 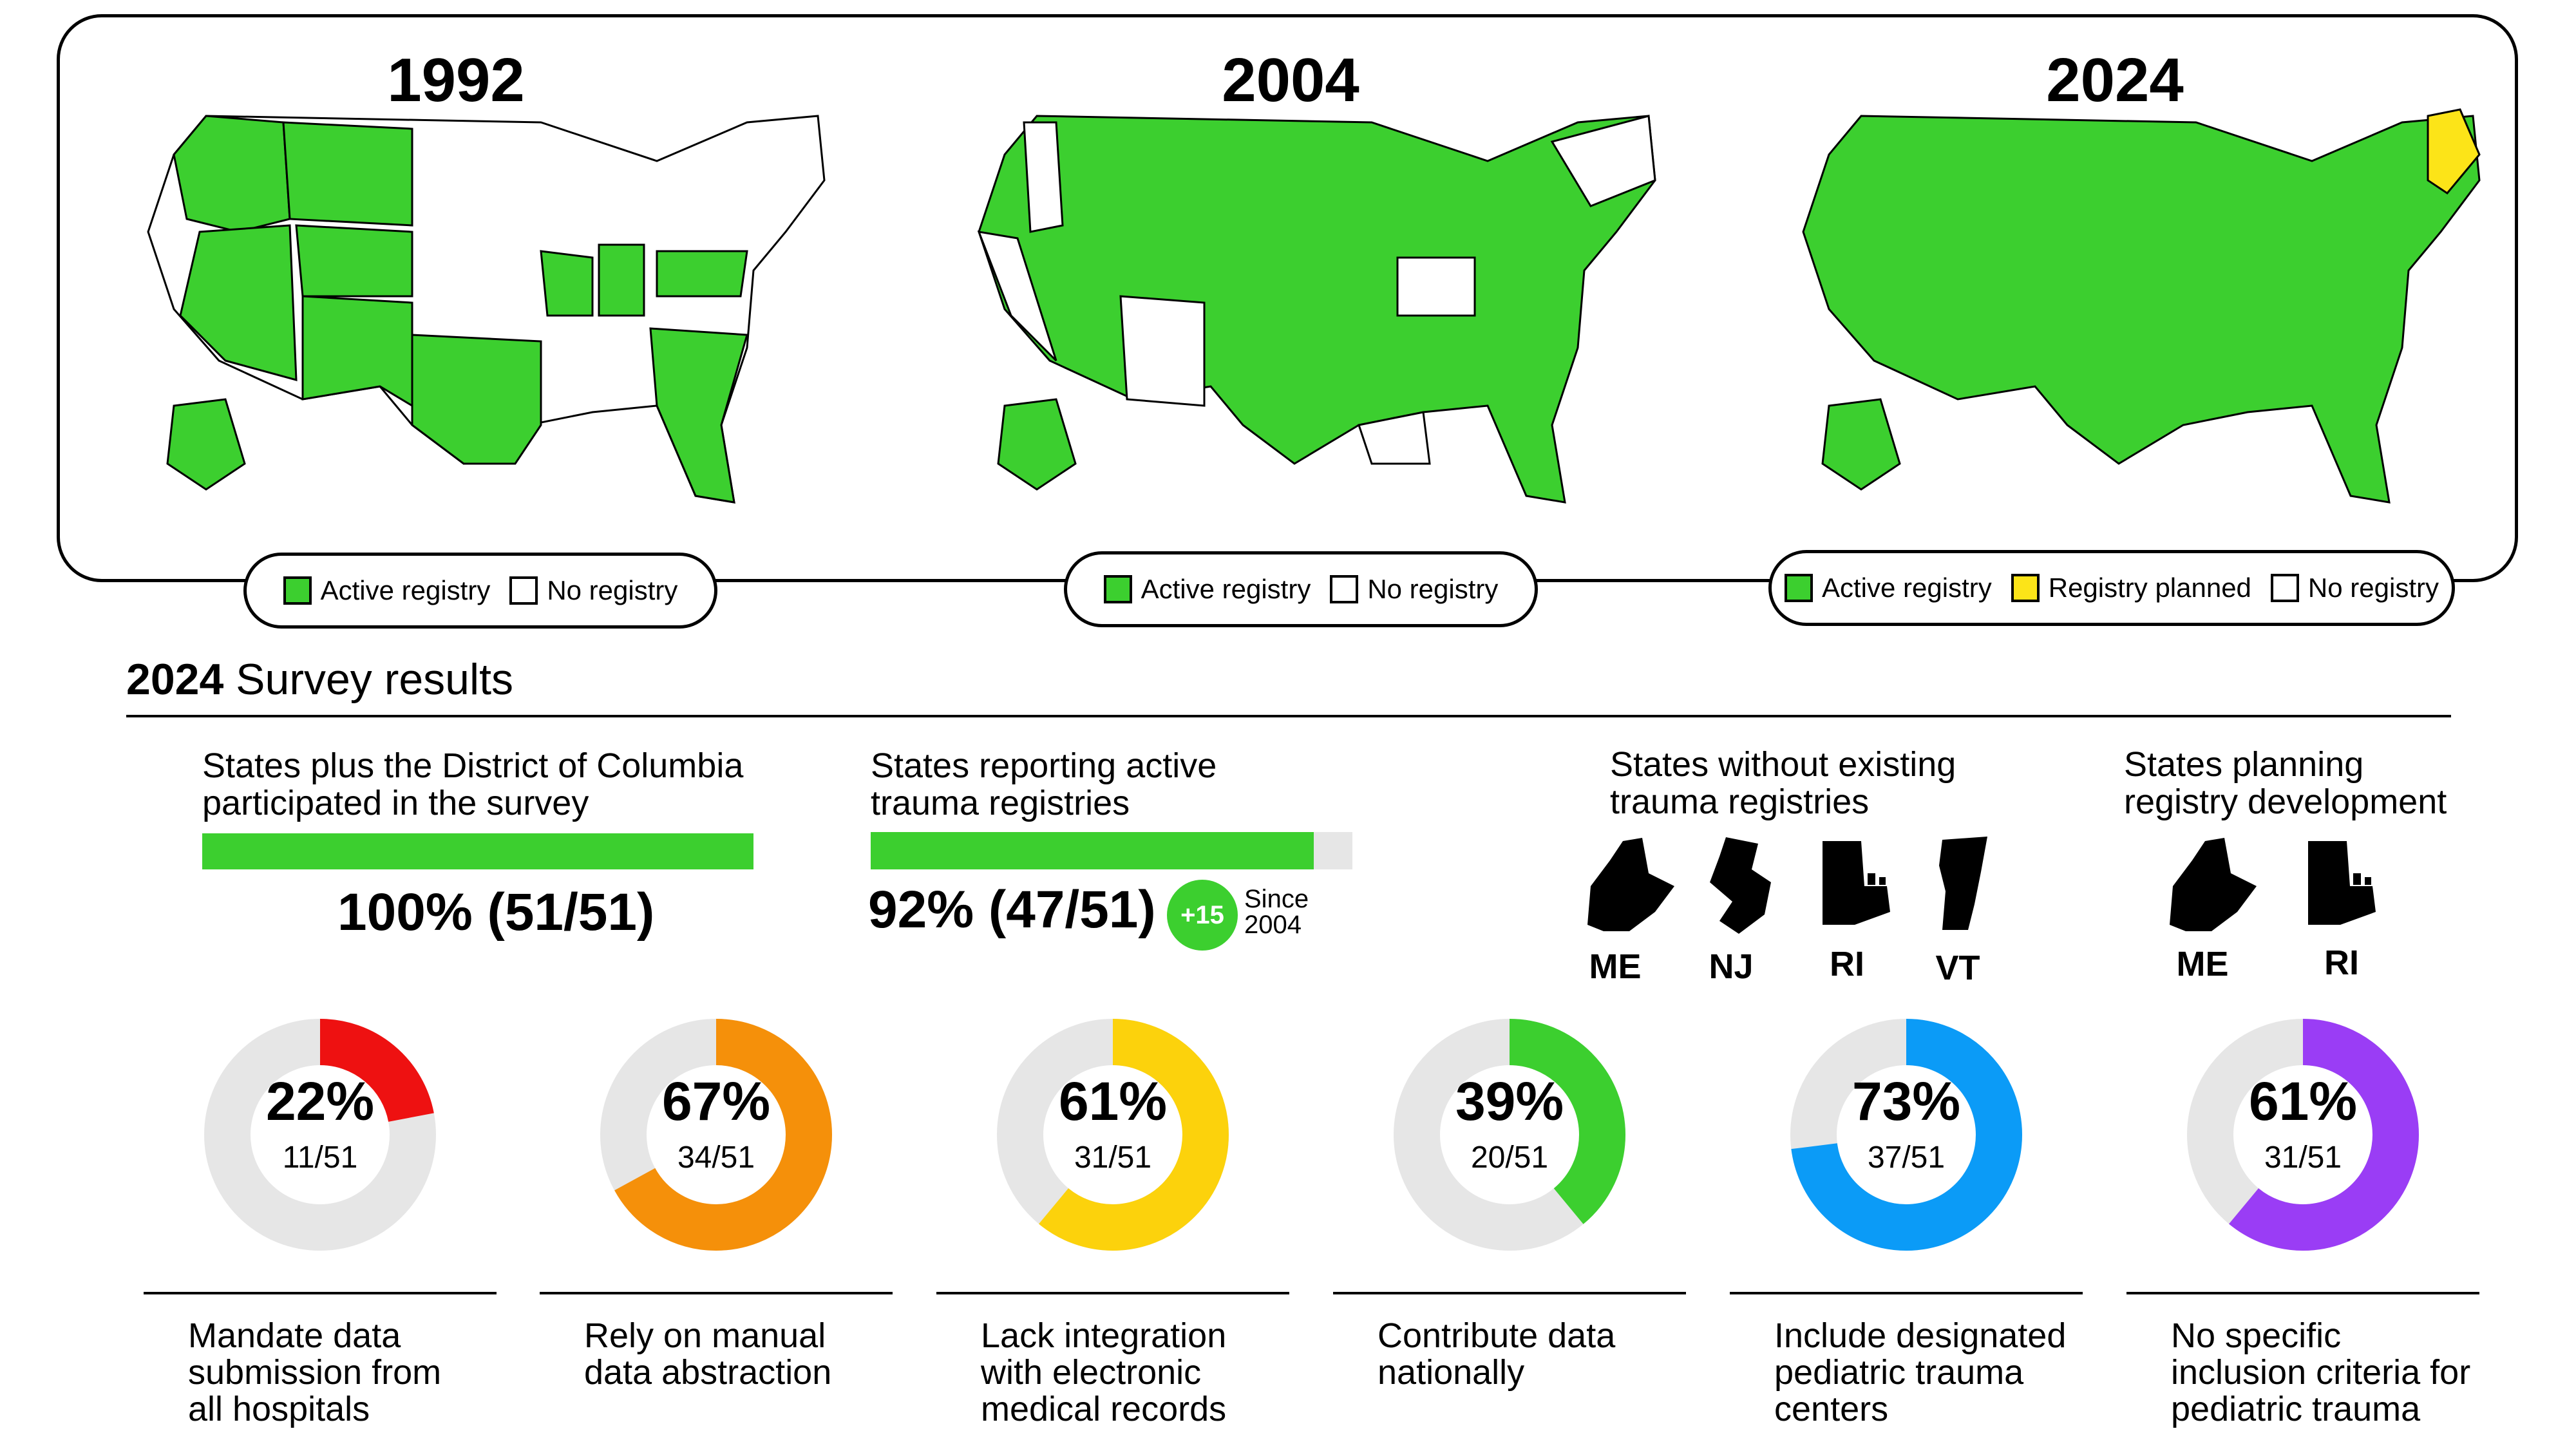 What do you see at coordinates (2285, 802) in the screenshot?
I see `heading-line: registry development` at bounding box center [2285, 802].